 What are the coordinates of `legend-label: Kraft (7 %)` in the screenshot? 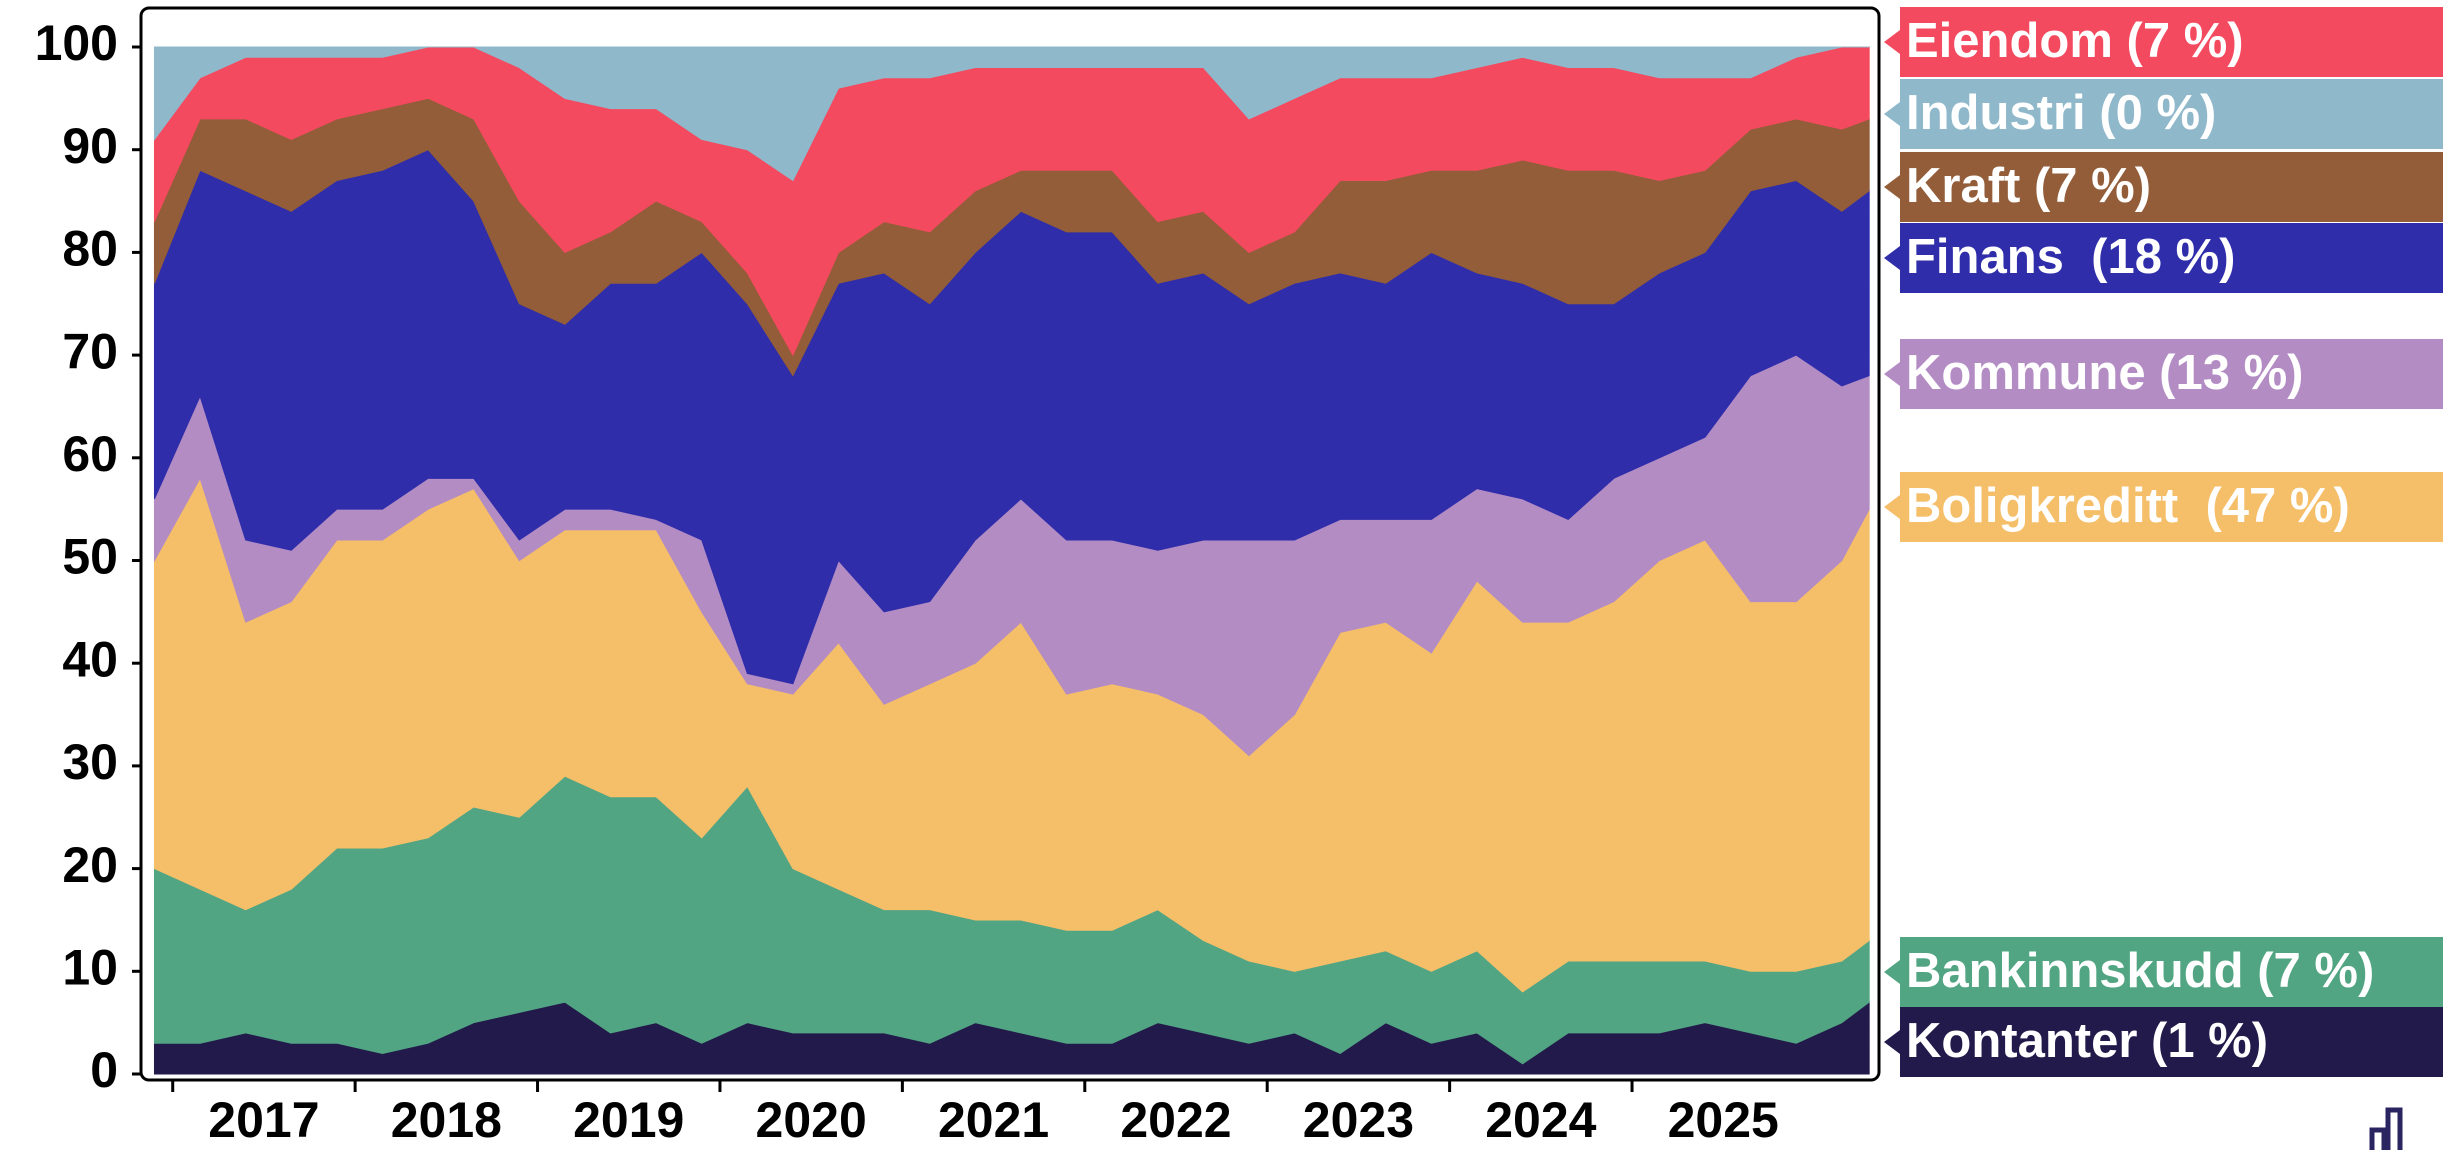 It's located at (2028, 186).